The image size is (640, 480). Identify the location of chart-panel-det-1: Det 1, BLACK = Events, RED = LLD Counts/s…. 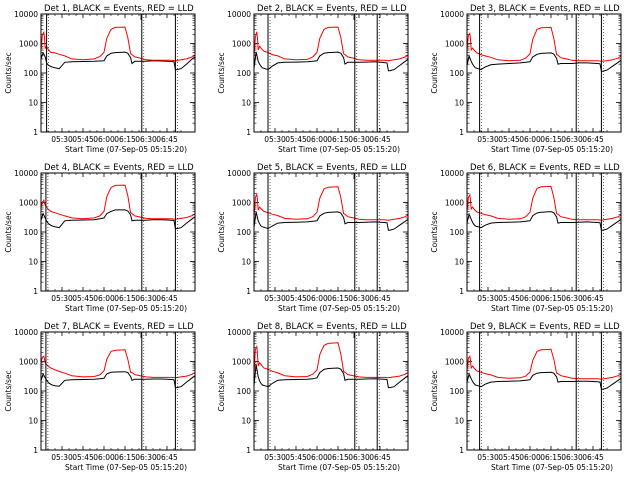
(100, 79).